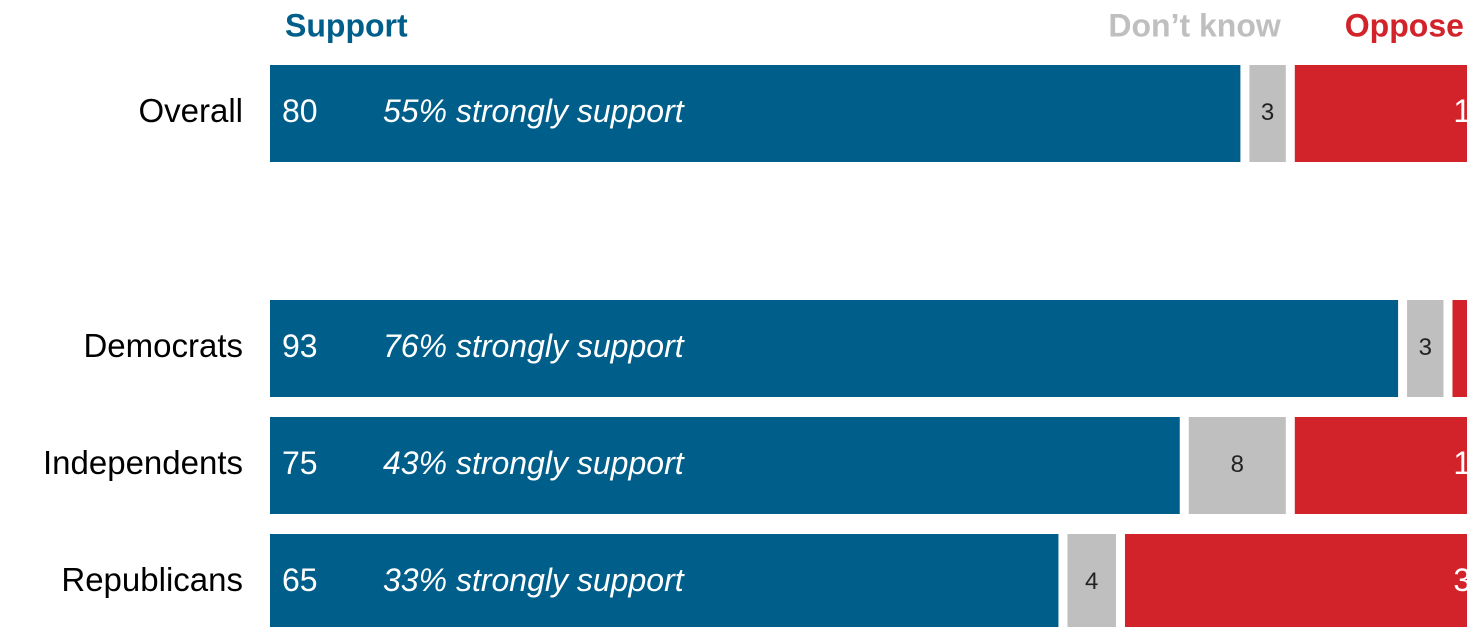 This screenshot has height=627, width=1467. I want to click on legend-label: Support, so click(346, 25).